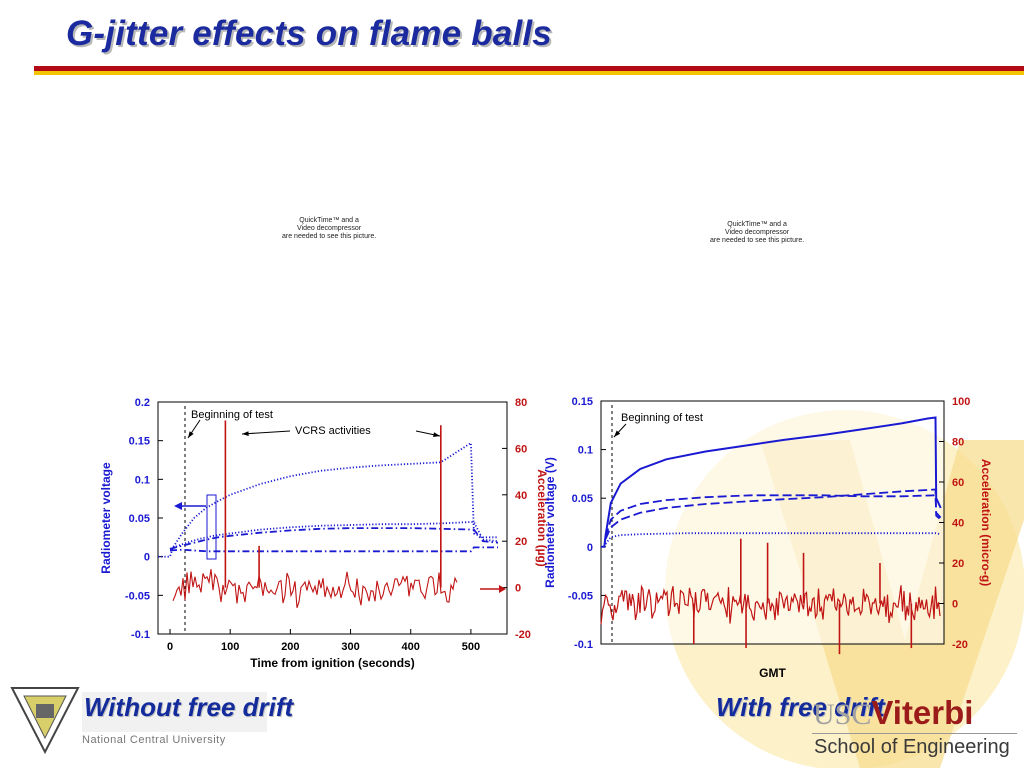 The image size is (1024, 768). What do you see at coordinates (550, 522) in the screenshot?
I see `y-axis-title: Radiometer voltage (V)` at bounding box center [550, 522].